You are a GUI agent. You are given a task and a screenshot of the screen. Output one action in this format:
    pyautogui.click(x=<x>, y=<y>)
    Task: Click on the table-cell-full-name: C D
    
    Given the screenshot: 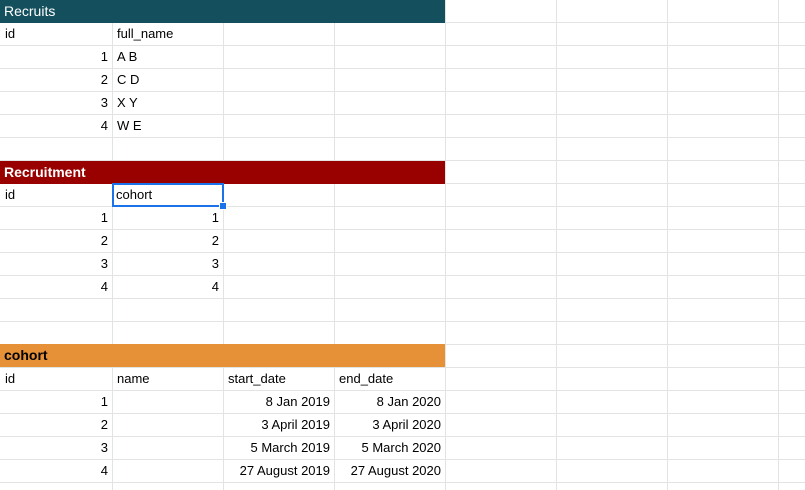 What is the action you would take?
    pyautogui.click(x=128, y=79)
    